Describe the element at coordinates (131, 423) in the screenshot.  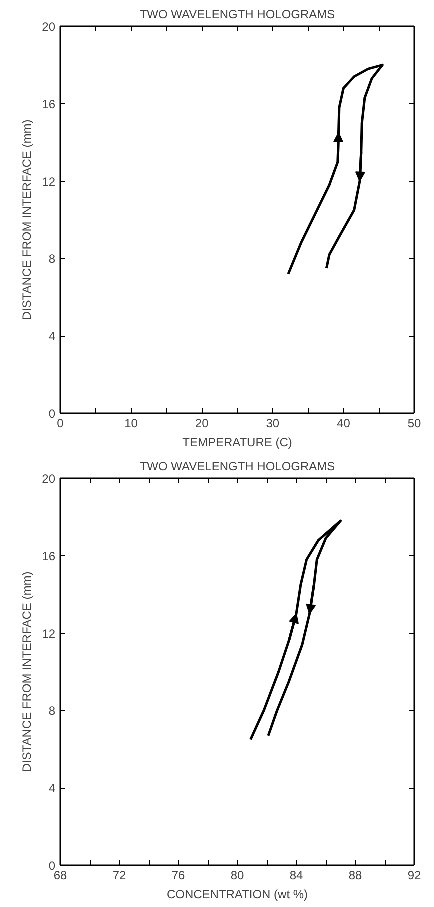
I see `x-tick-label: 10` at that location.